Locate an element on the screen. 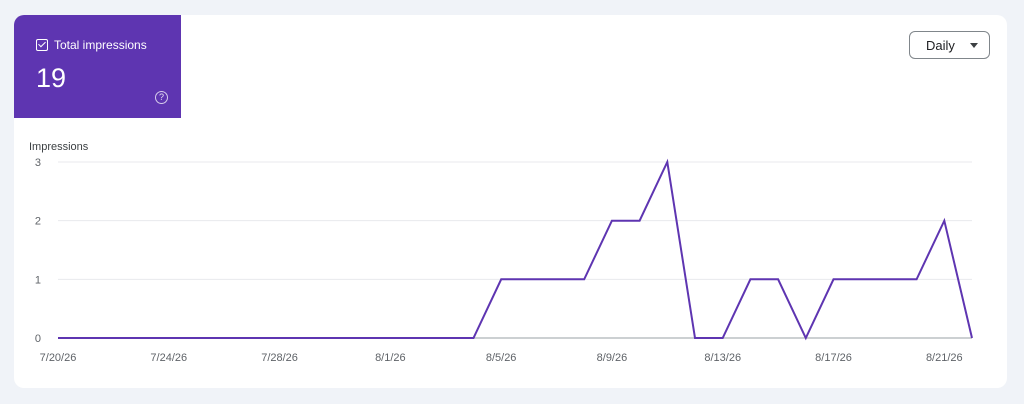 The height and width of the screenshot is (404, 1024). y-tick-label: 3 is located at coordinates (38, 163).